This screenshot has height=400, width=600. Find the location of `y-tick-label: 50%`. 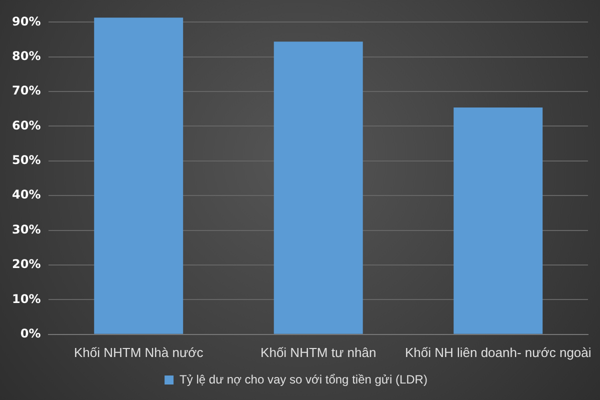

y-tick-label: 50% is located at coordinates (26, 160).